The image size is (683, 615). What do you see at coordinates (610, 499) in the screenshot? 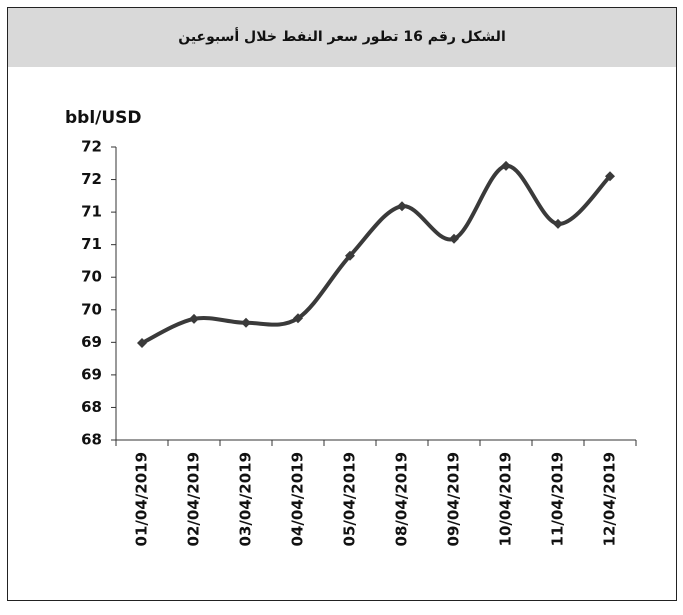
I see `x-tick-label: 12/04/2019` at bounding box center [610, 499].